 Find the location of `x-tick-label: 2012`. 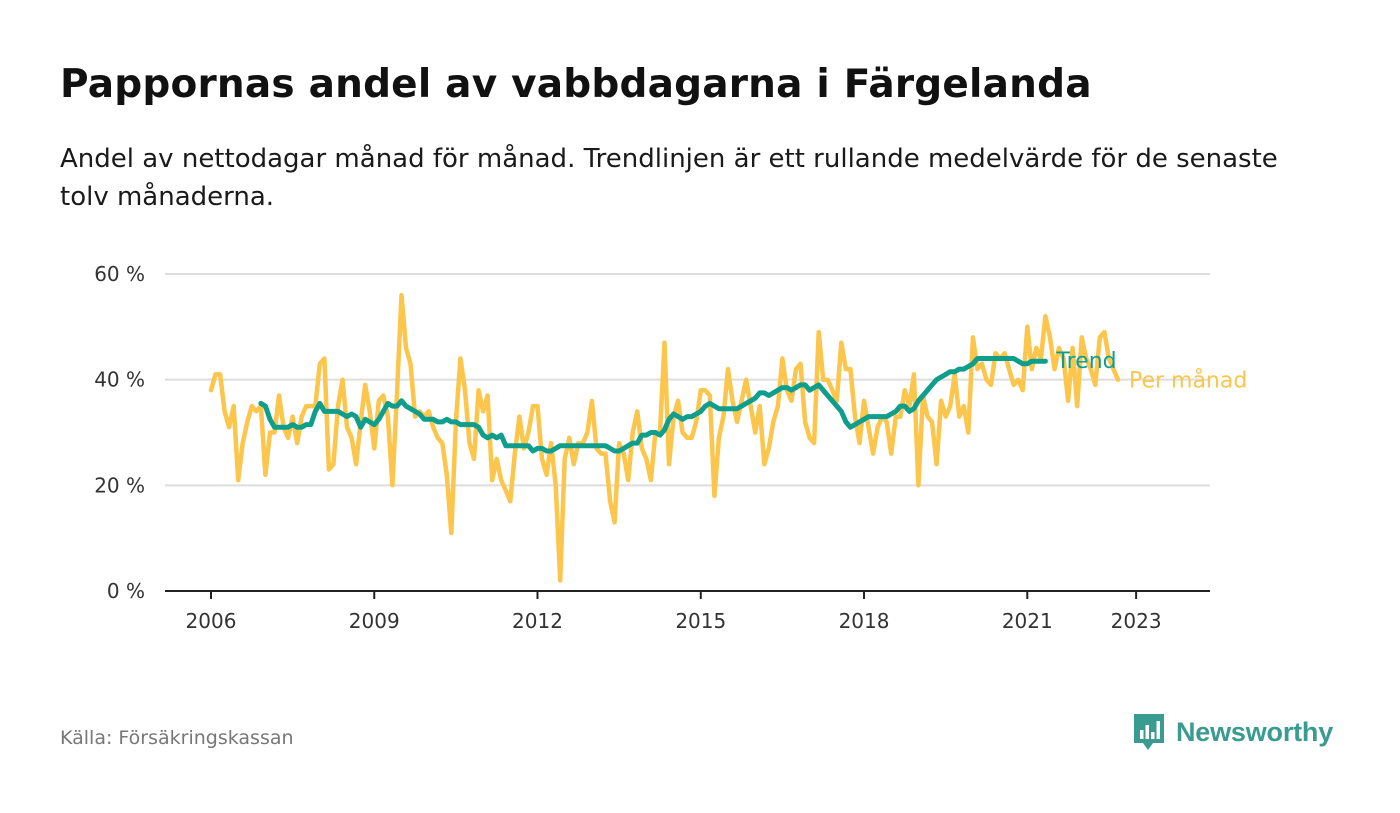

x-tick-label: 2012 is located at coordinates (537, 621).